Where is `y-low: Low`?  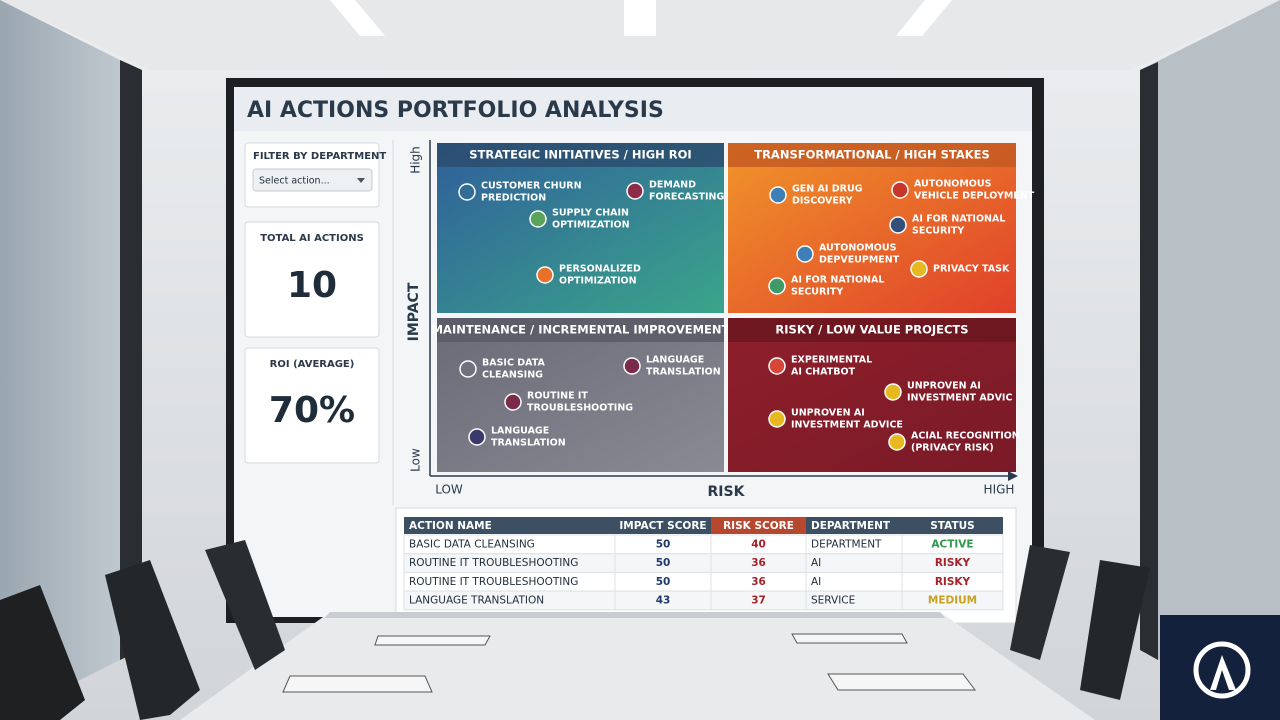
y-low: Low is located at coordinates (416, 460).